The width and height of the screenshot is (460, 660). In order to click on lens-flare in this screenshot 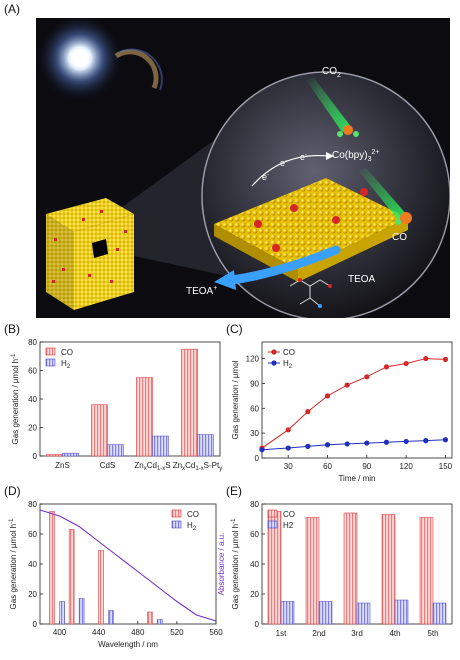, I will do `click(136, 69)`.